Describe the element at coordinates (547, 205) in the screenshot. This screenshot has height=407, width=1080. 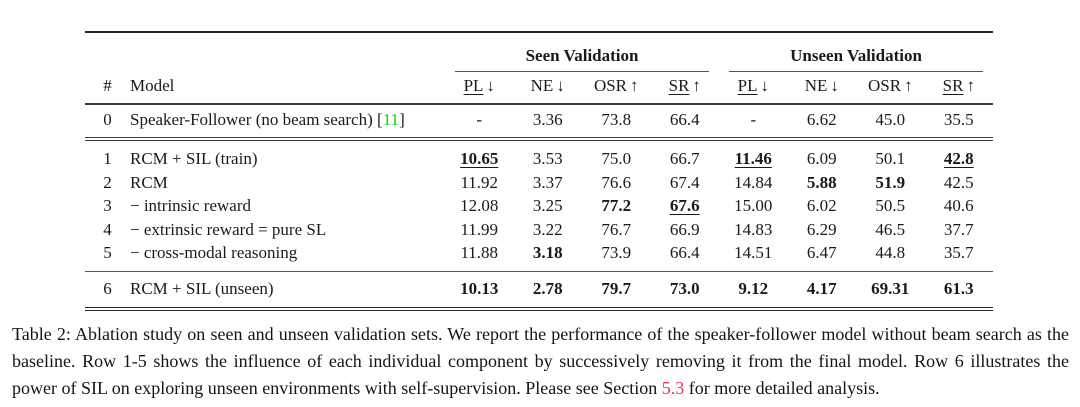
I see `cell-seen-ne: 3.25` at that location.